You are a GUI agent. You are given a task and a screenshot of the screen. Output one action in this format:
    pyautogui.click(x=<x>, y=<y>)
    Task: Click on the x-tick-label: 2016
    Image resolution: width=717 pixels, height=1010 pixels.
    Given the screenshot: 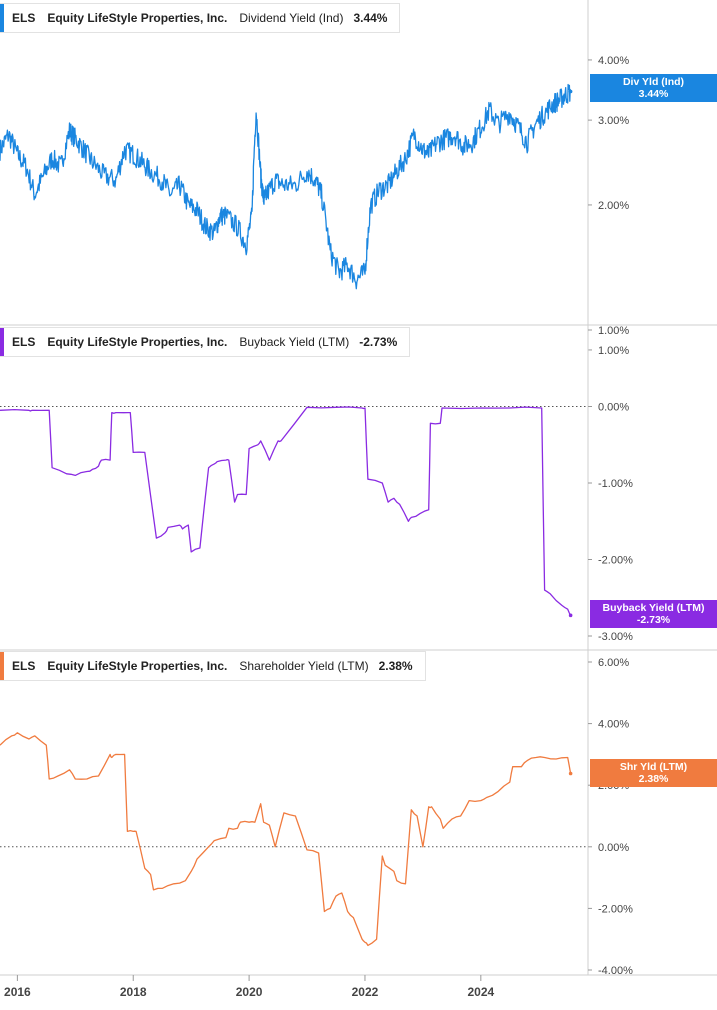 What is the action you would take?
    pyautogui.click(x=17, y=992)
    